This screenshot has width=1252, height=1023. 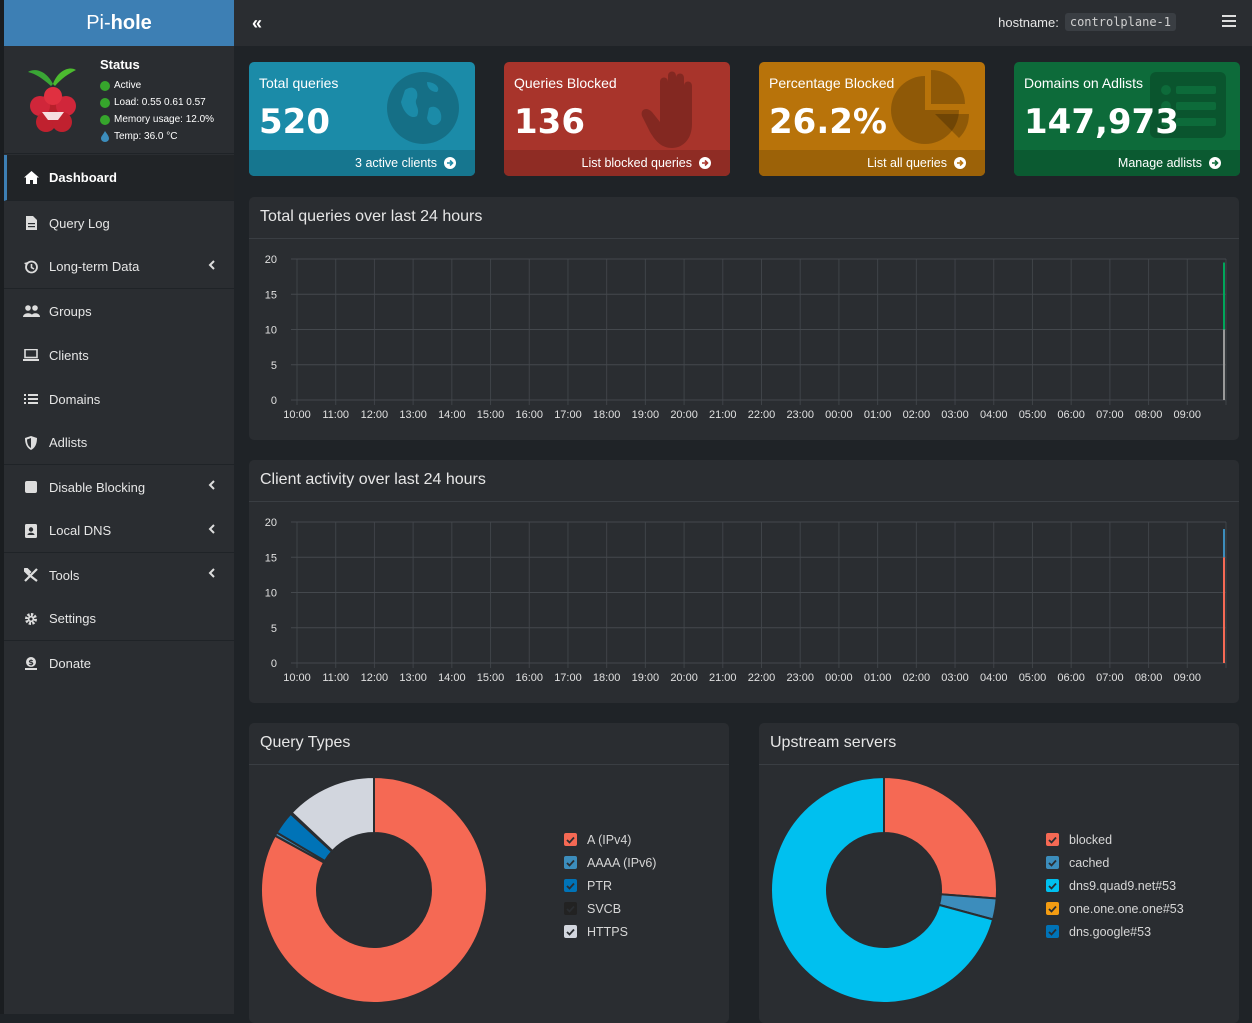 I want to click on active-clients-link: 3 active clients, so click(x=362, y=163).